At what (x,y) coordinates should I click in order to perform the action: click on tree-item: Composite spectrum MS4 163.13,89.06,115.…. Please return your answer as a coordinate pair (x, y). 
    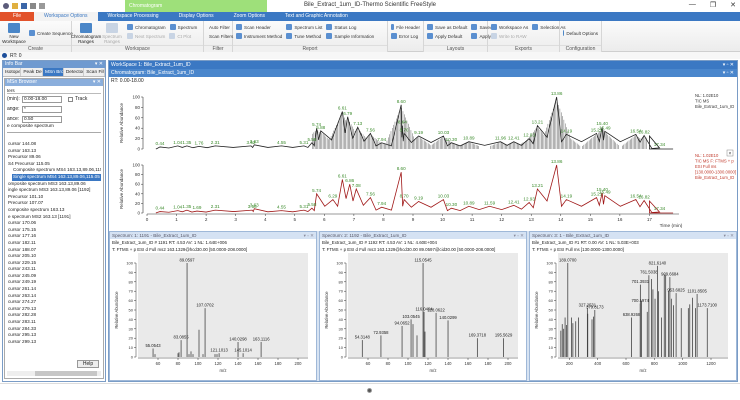
    Looking at the image, I should click on (57, 170).